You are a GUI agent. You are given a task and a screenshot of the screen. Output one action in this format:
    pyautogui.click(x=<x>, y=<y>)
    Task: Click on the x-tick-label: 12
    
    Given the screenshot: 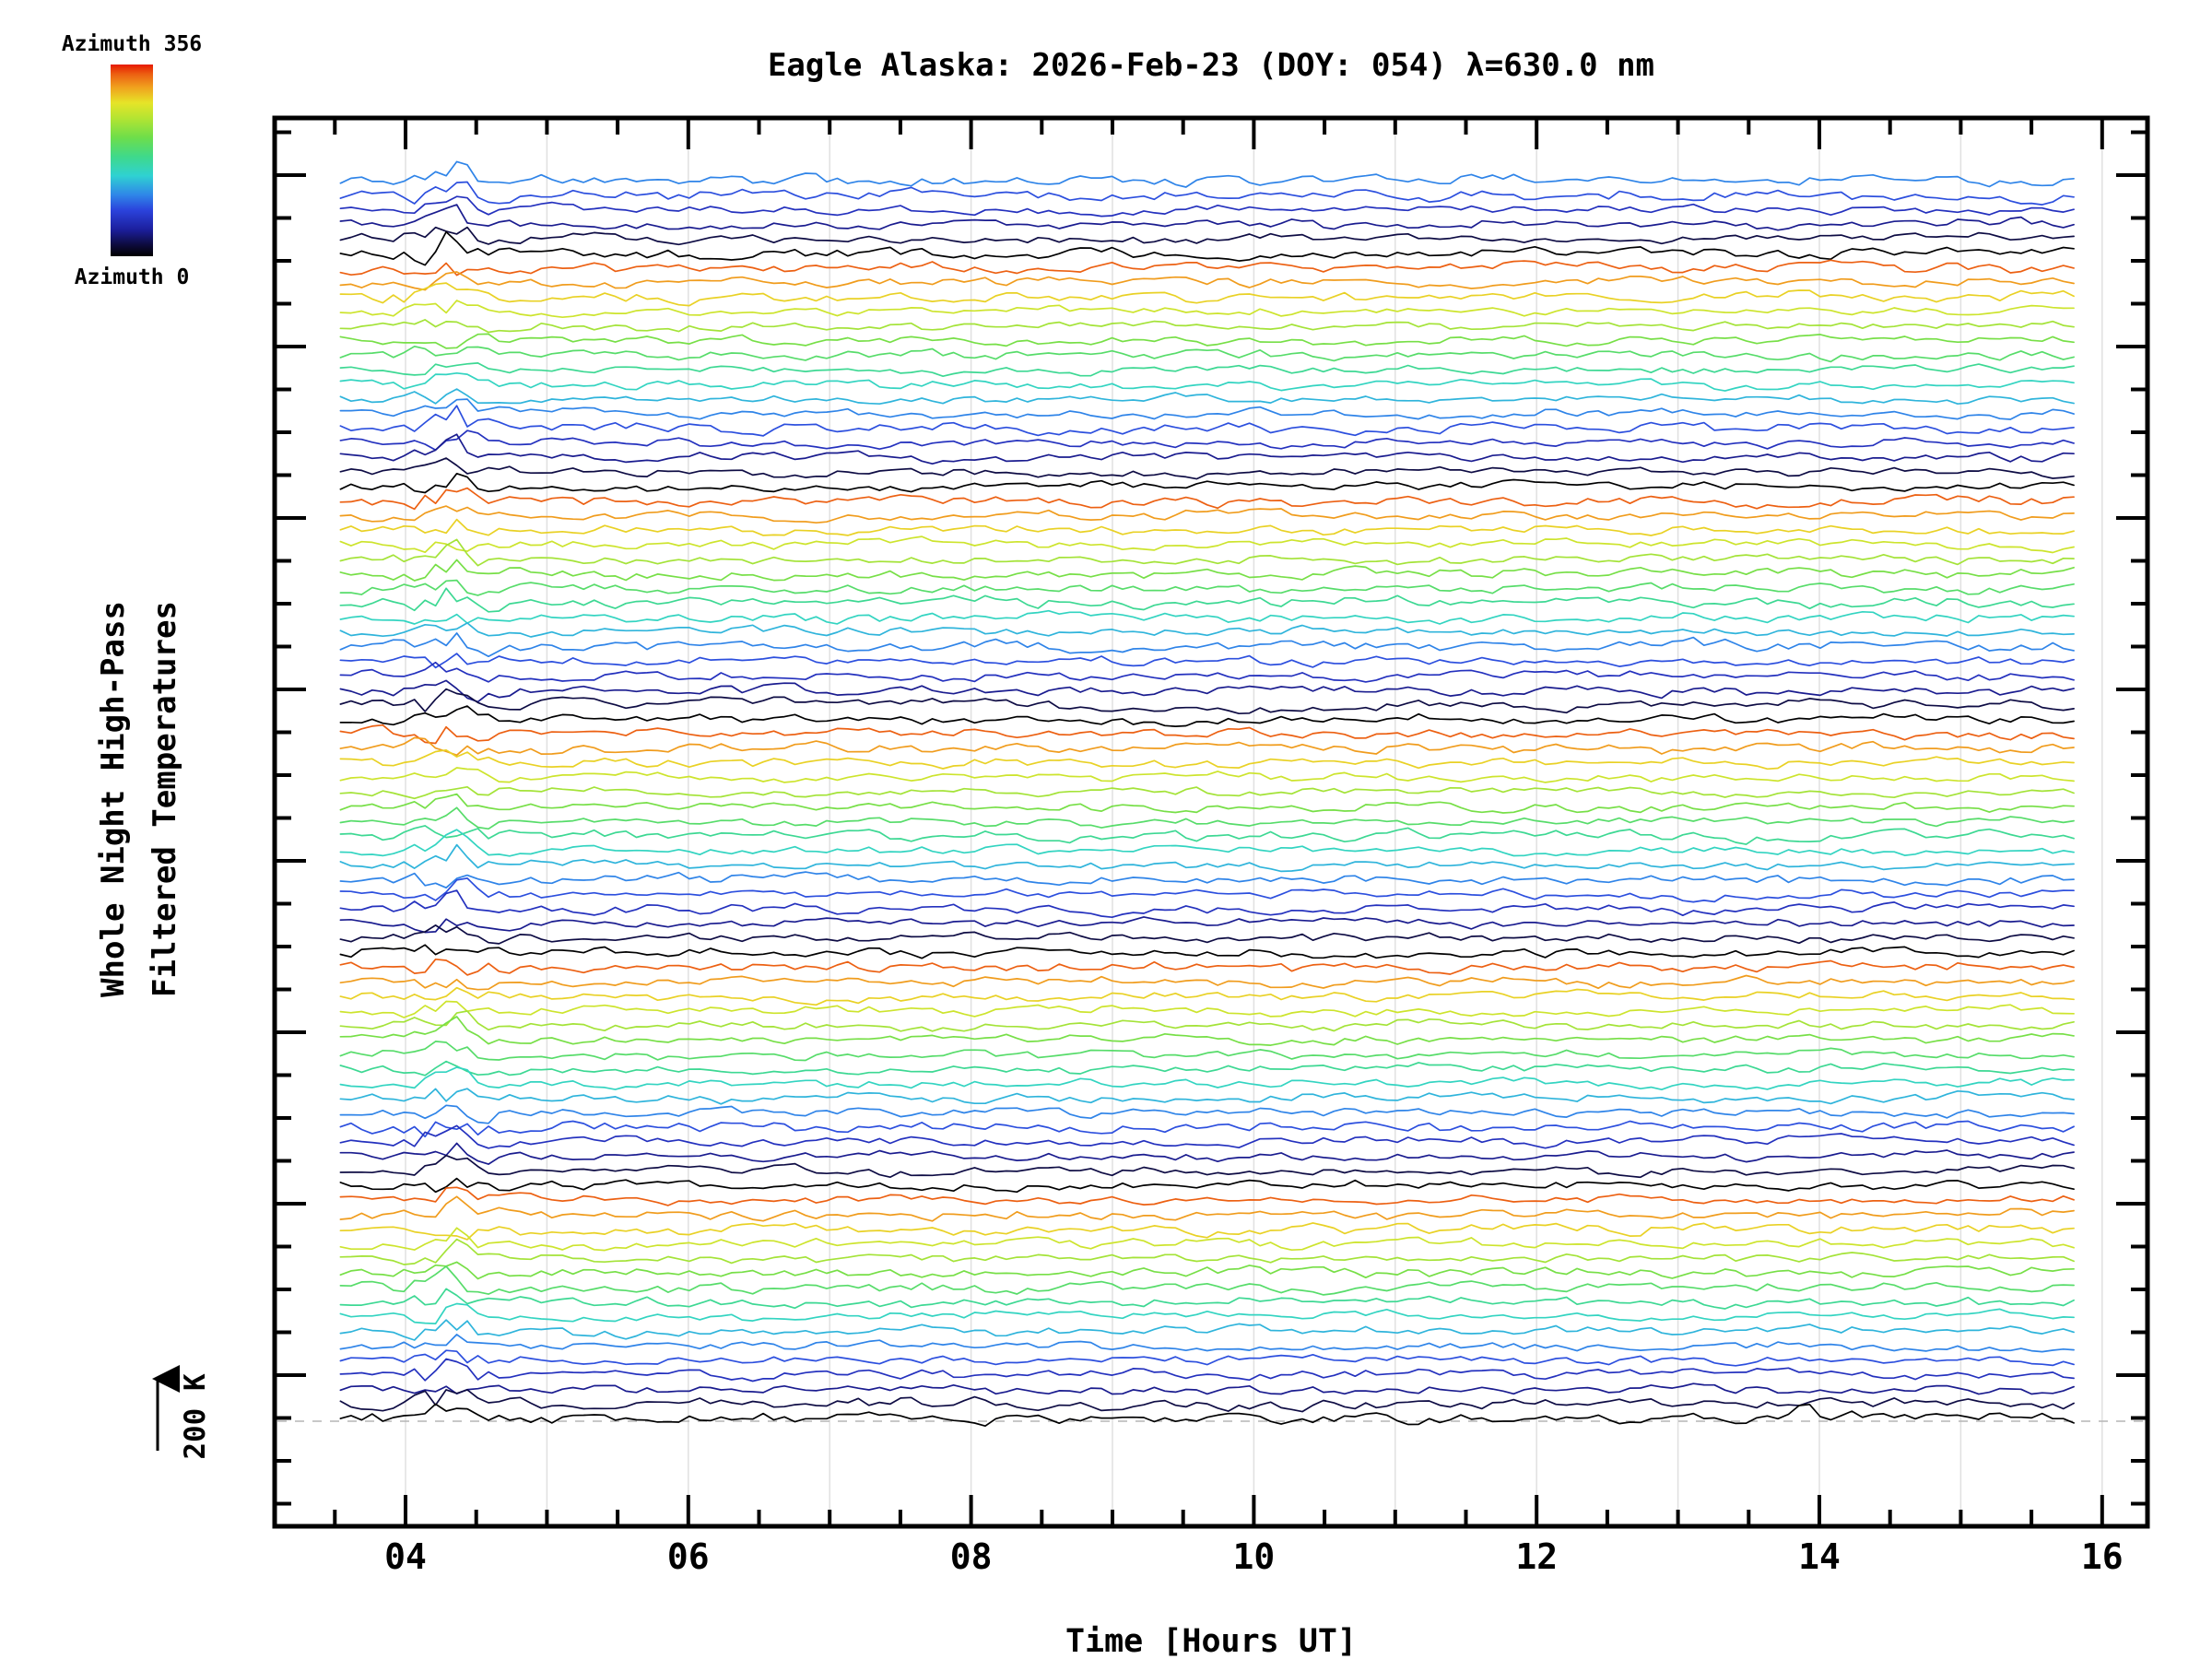 What is the action you would take?
    pyautogui.click(x=1536, y=1556)
    